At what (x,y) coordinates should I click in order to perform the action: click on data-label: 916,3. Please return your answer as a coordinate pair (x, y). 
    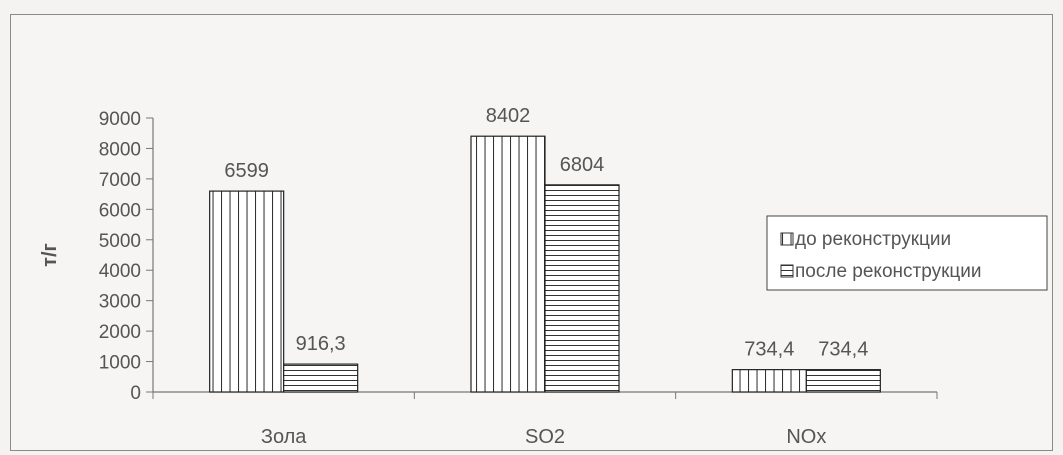
    Looking at the image, I should click on (321, 344).